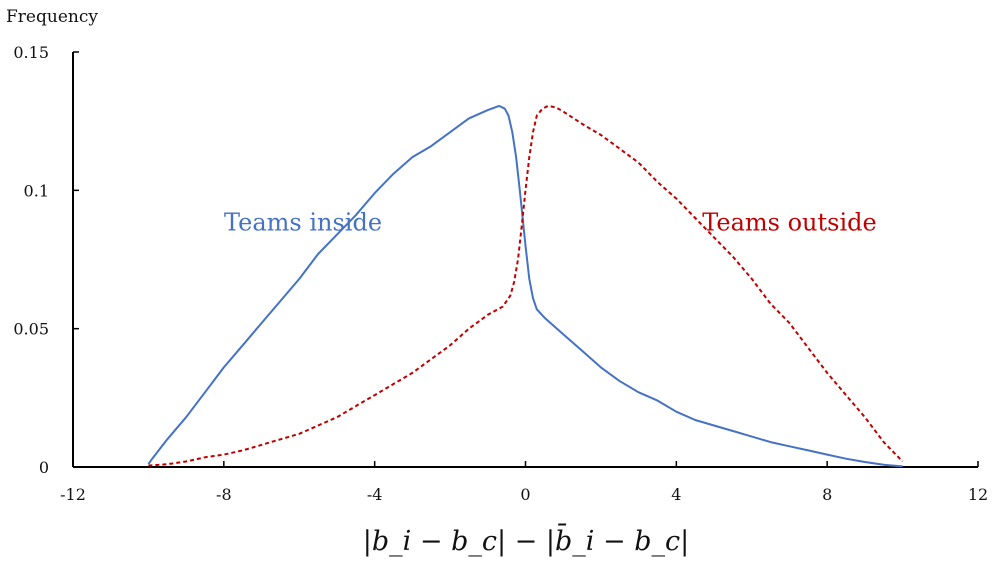 This screenshot has width=996, height=563. I want to click on x-tick-label: 8, so click(827, 494).